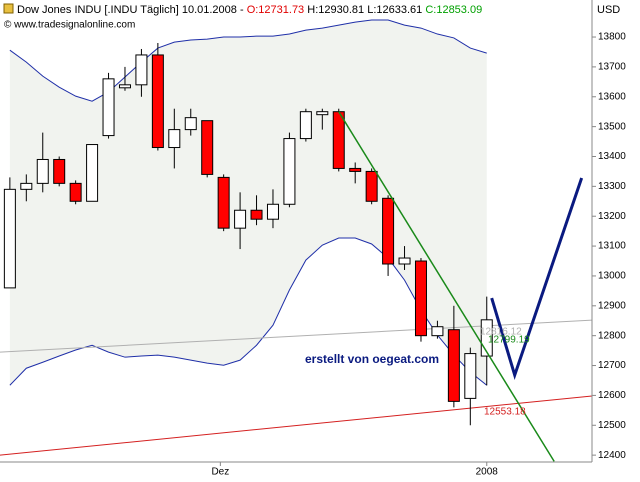 The image size is (640, 482). Describe the element at coordinates (612, 246) in the screenshot. I see `y-tick-label: 13100` at that location.